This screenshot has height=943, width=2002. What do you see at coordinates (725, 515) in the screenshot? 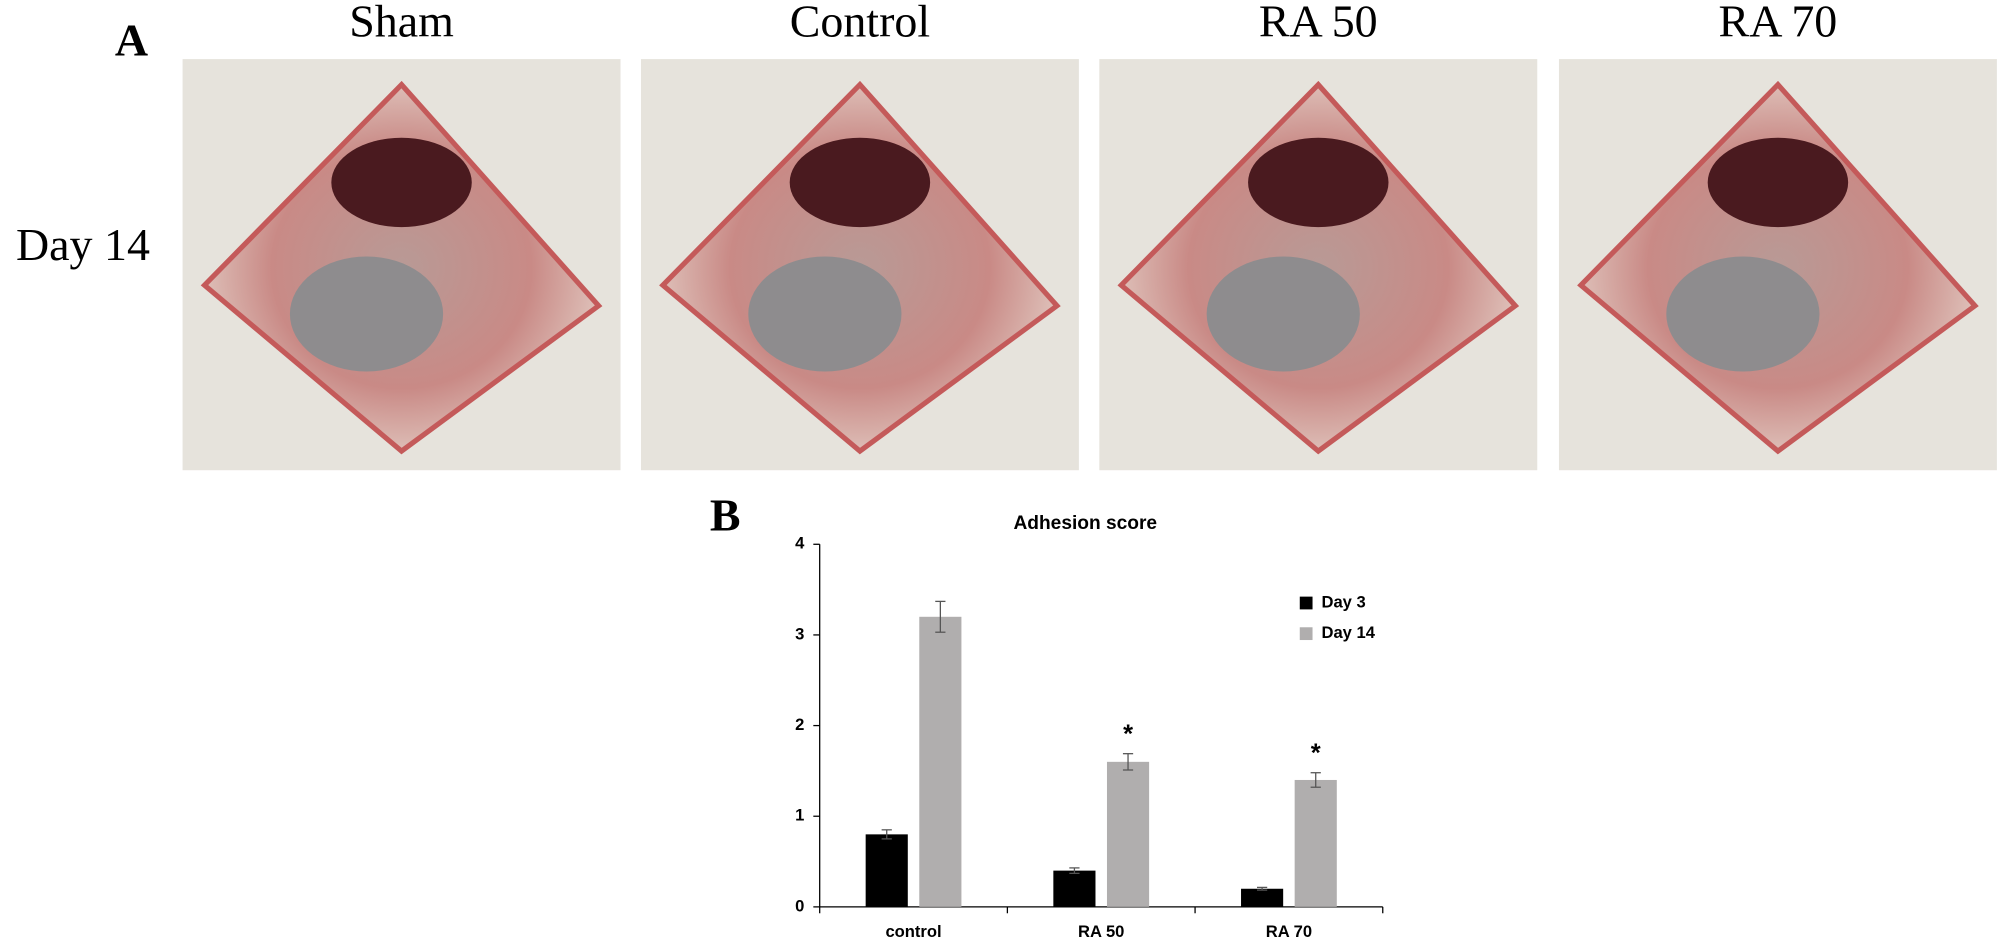
I see `panel-label: B` at bounding box center [725, 515].